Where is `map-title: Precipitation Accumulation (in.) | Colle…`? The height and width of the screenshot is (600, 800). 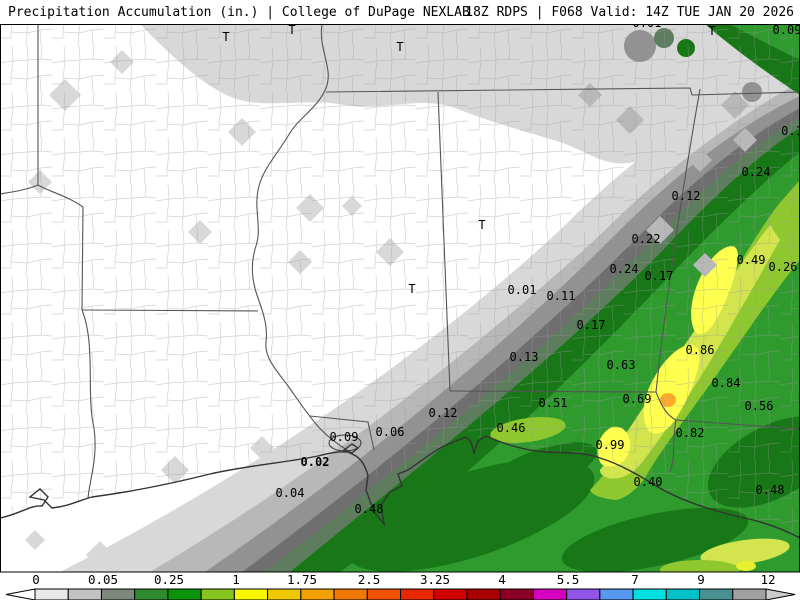
map-title: Precipitation Accumulation (in.) | Colle… is located at coordinates (239, 12).